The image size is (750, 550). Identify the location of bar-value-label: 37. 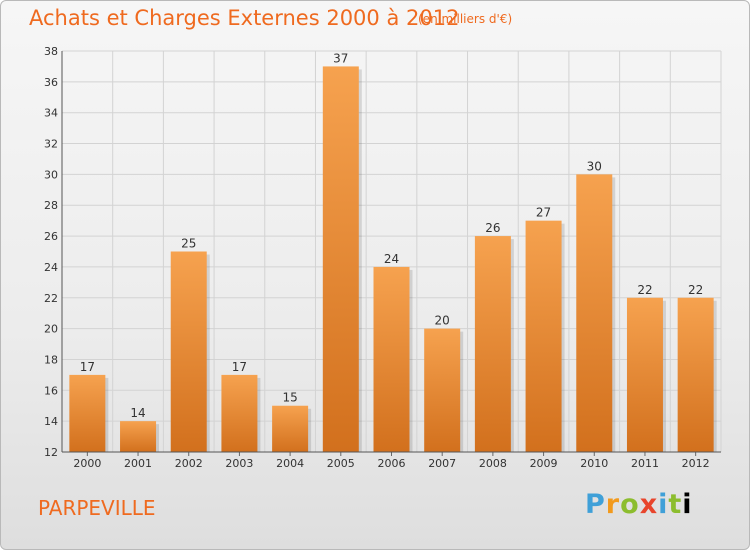
(340, 58).